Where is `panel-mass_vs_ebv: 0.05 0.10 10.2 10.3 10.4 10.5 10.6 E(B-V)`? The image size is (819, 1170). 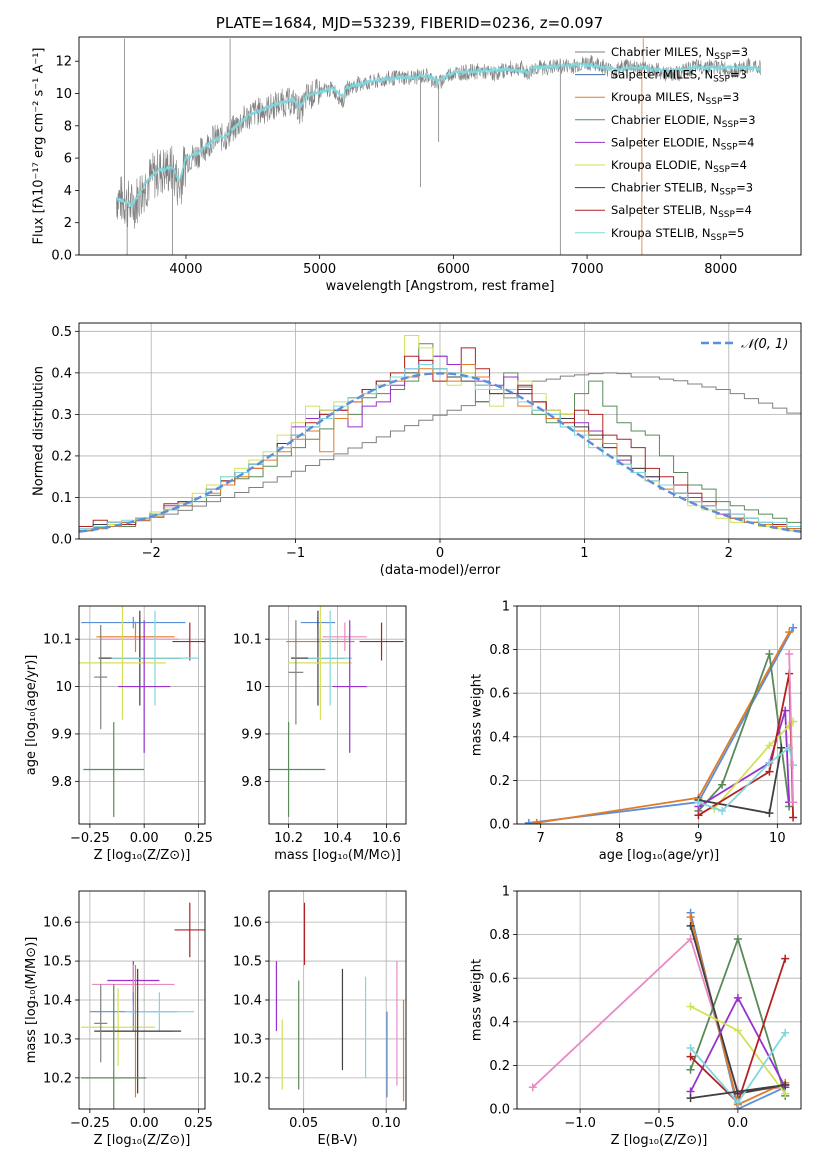
panel-mass_vs_ebv: 0.05 0.10 10.2 10.3 10.4 10.5 10.6 E(B-V) is located at coordinates (320, 1019).